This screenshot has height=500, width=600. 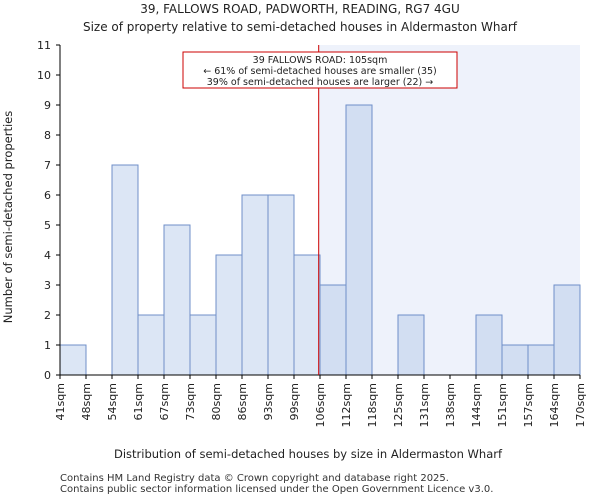 I want to click on x-tick-label: 80sqm, so click(x=216, y=401).